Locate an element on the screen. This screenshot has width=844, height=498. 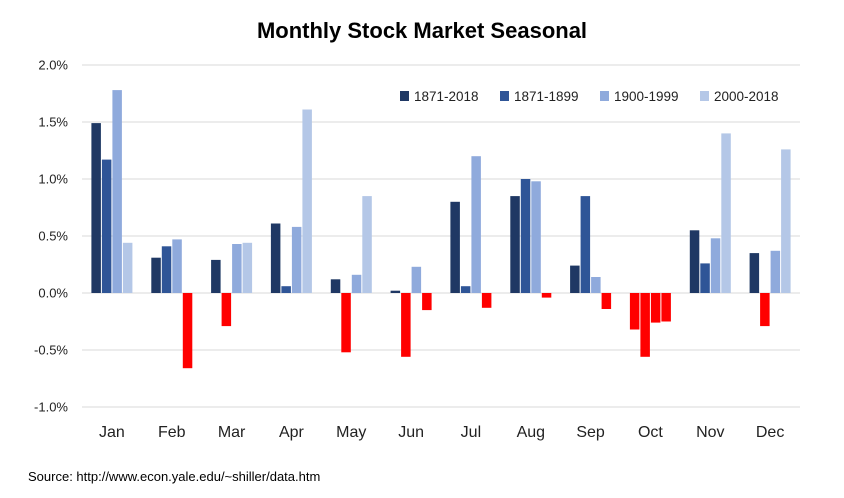
bar-jun-1871-2018 is located at coordinates (395, 291).